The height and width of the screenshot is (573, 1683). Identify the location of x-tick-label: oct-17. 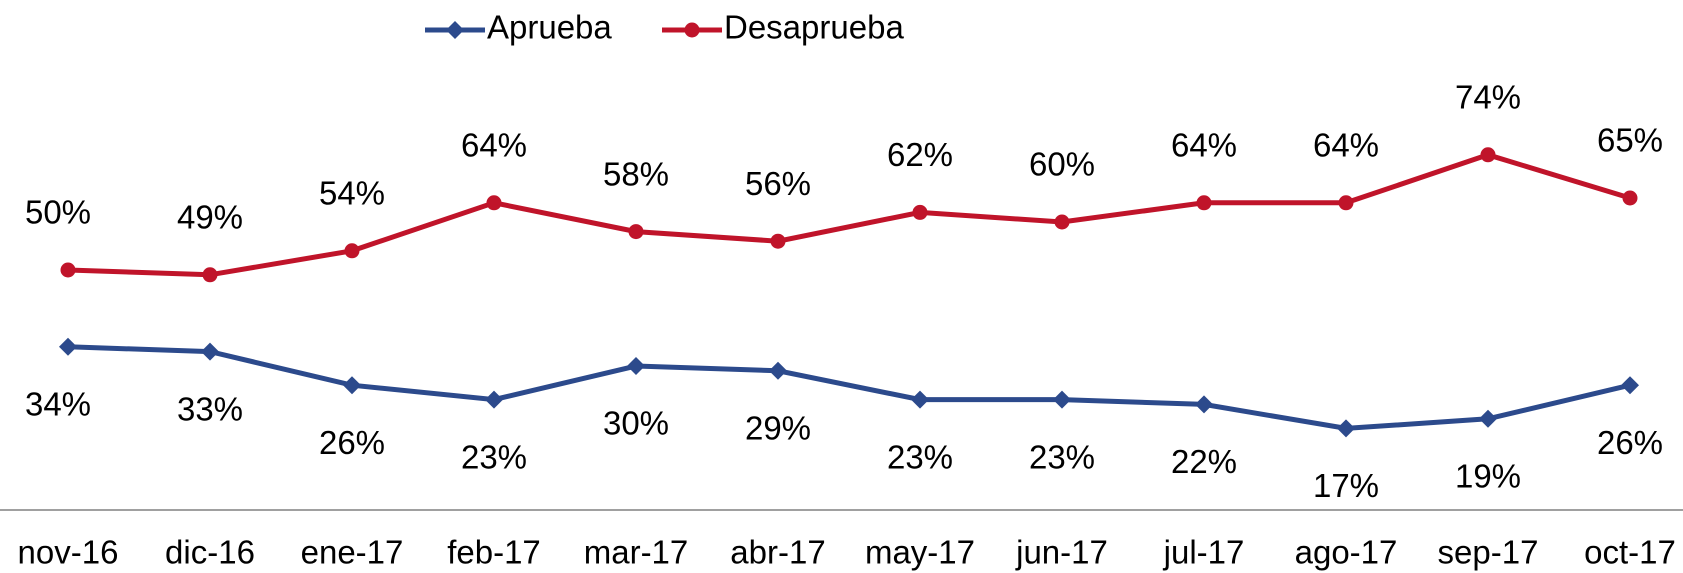
(1630, 552).